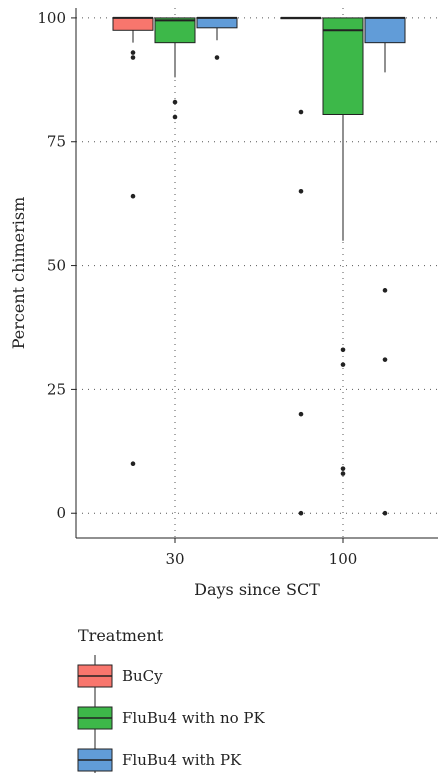  What do you see at coordinates (56, 389) in the screenshot?
I see `y-tick-label: 25` at bounding box center [56, 389].